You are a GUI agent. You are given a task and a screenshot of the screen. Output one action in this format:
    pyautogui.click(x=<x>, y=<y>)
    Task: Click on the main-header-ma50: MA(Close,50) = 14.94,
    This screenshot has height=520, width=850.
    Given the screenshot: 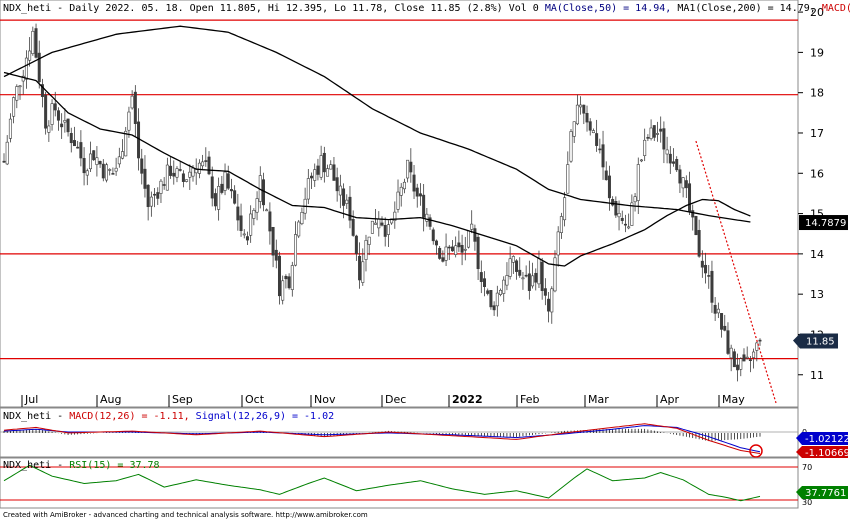 What is the action you would take?
    pyautogui.click(x=611, y=8)
    